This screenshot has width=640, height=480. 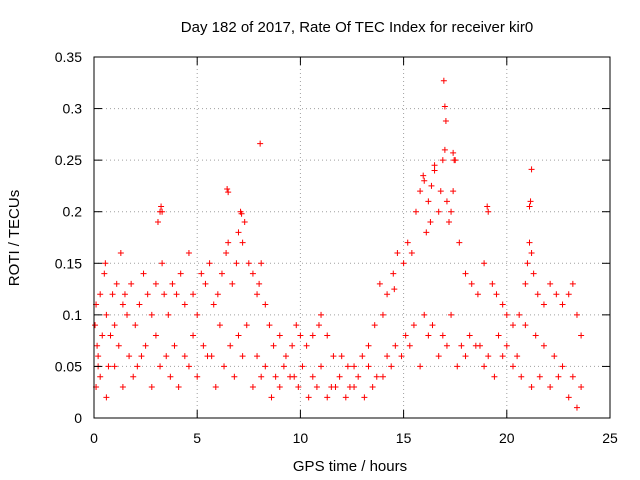 I want to click on y-tick-label: 0, so click(x=78, y=418).